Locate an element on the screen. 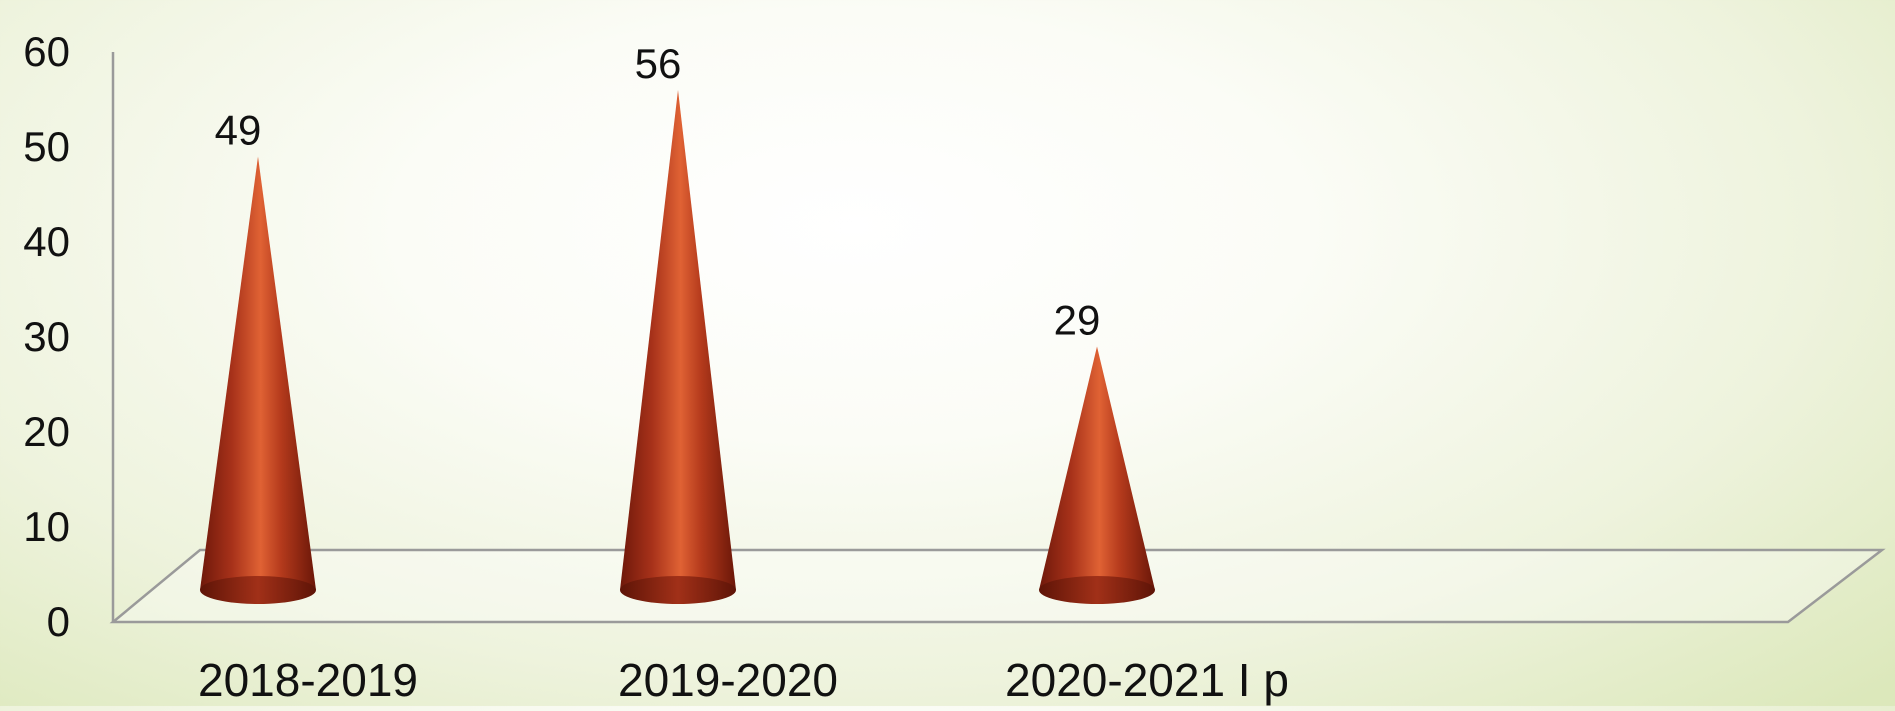 This screenshot has height=711, width=1895. y-tick-labels: 0 10 20 30 40 50 60 is located at coordinates (46, 336).